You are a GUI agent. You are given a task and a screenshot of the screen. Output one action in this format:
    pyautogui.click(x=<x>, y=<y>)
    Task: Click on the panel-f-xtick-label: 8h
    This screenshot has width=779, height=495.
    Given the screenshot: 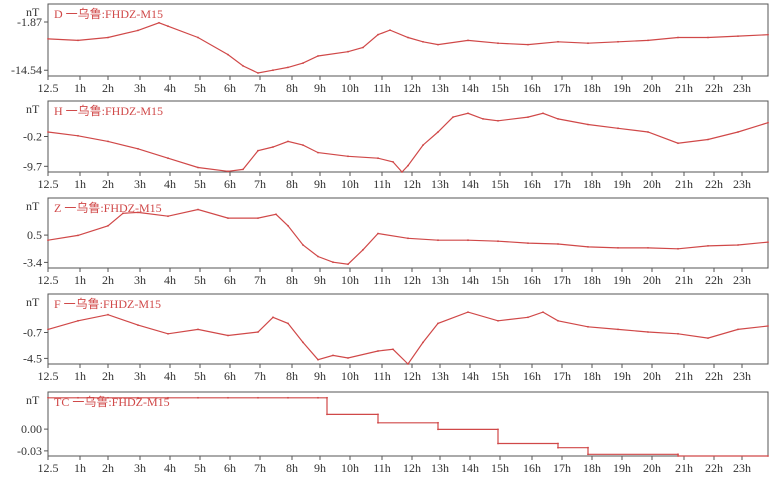 What is the action you would take?
    pyautogui.click(x=292, y=376)
    